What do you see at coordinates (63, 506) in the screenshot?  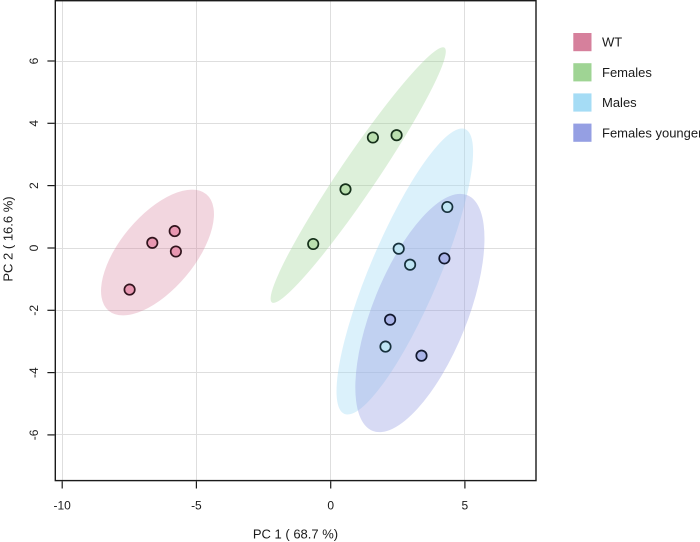 I see `svg-text: -10` at bounding box center [63, 506].